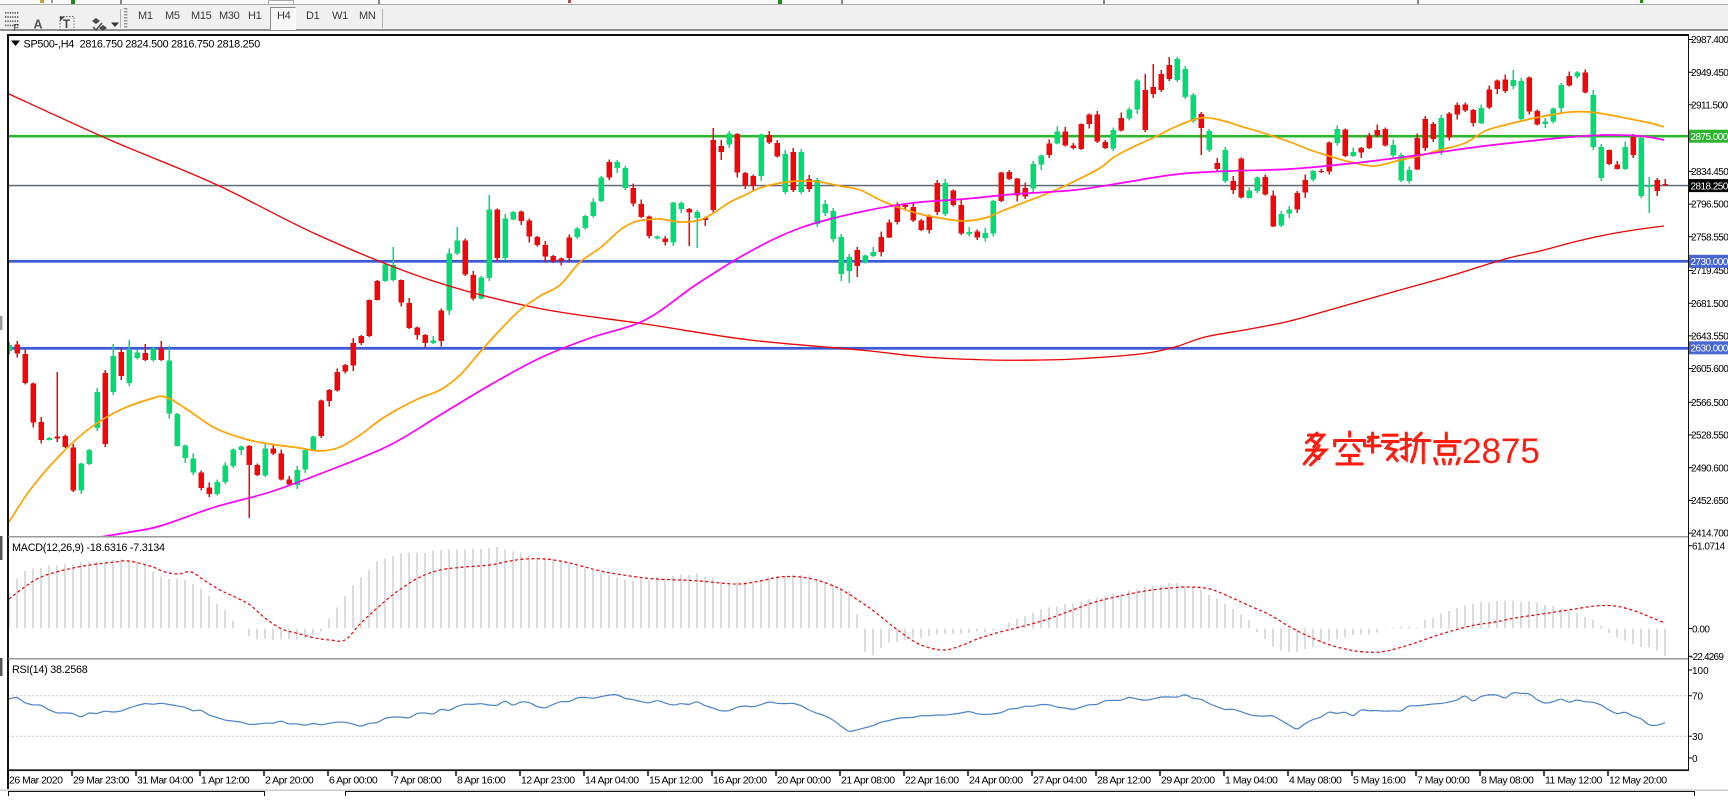 The width and height of the screenshot is (1728, 801). What do you see at coordinates (1709, 137) in the screenshot?
I see `svg-text: 2875.000` at bounding box center [1709, 137].